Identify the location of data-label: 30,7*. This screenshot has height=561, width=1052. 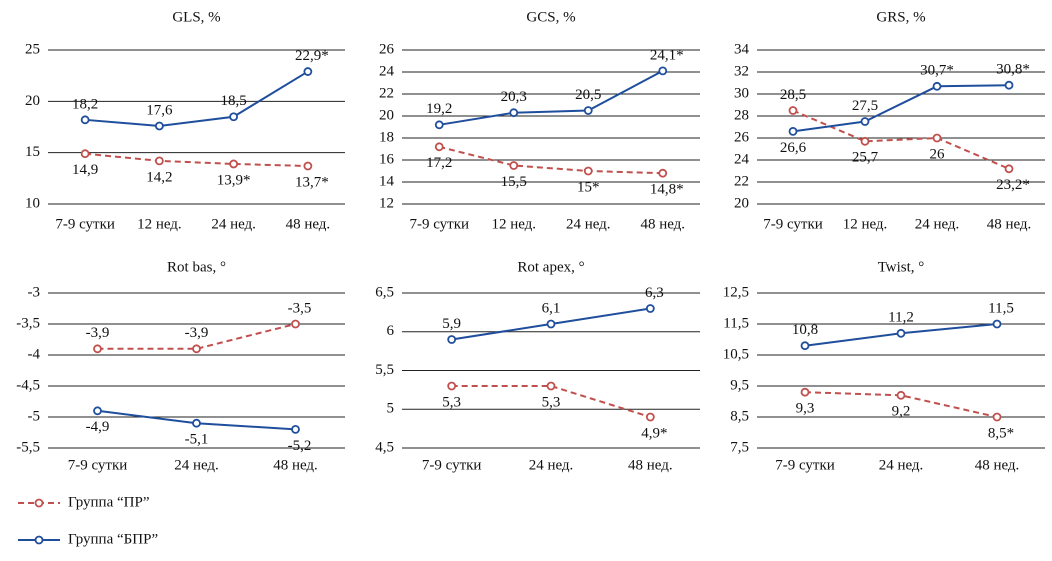
(937, 71).